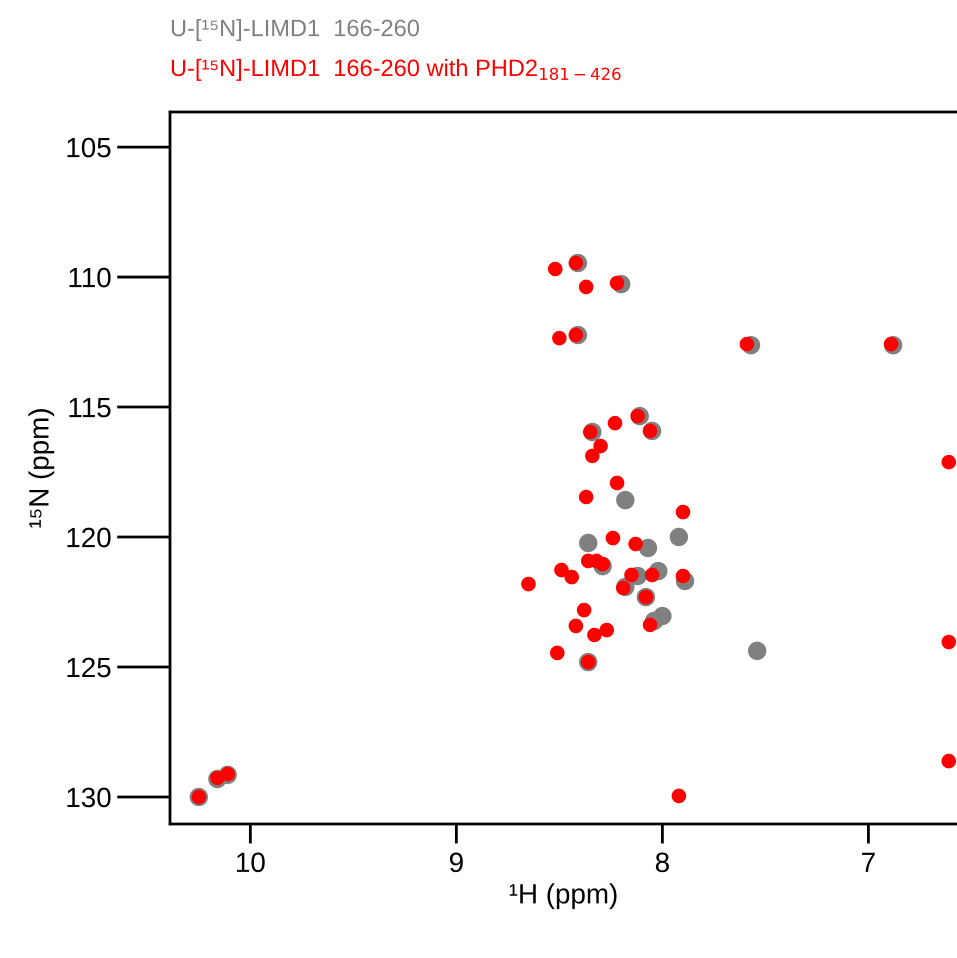  Describe the element at coordinates (295, 30) in the screenshot. I see `text: U-[¹⁵N]-LIMD1 166-260` at that location.